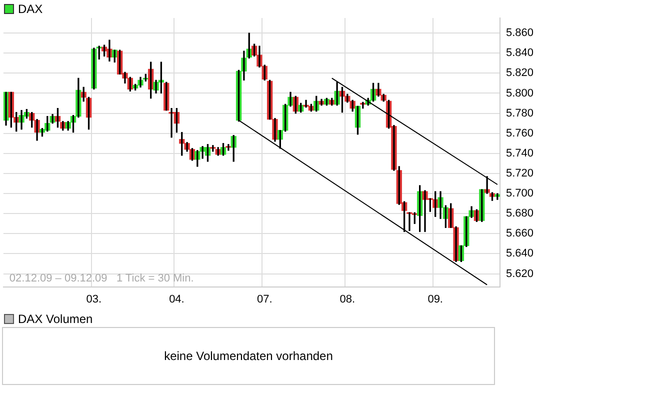  I want to click on x-tick-label: 04., so click(176, 299).